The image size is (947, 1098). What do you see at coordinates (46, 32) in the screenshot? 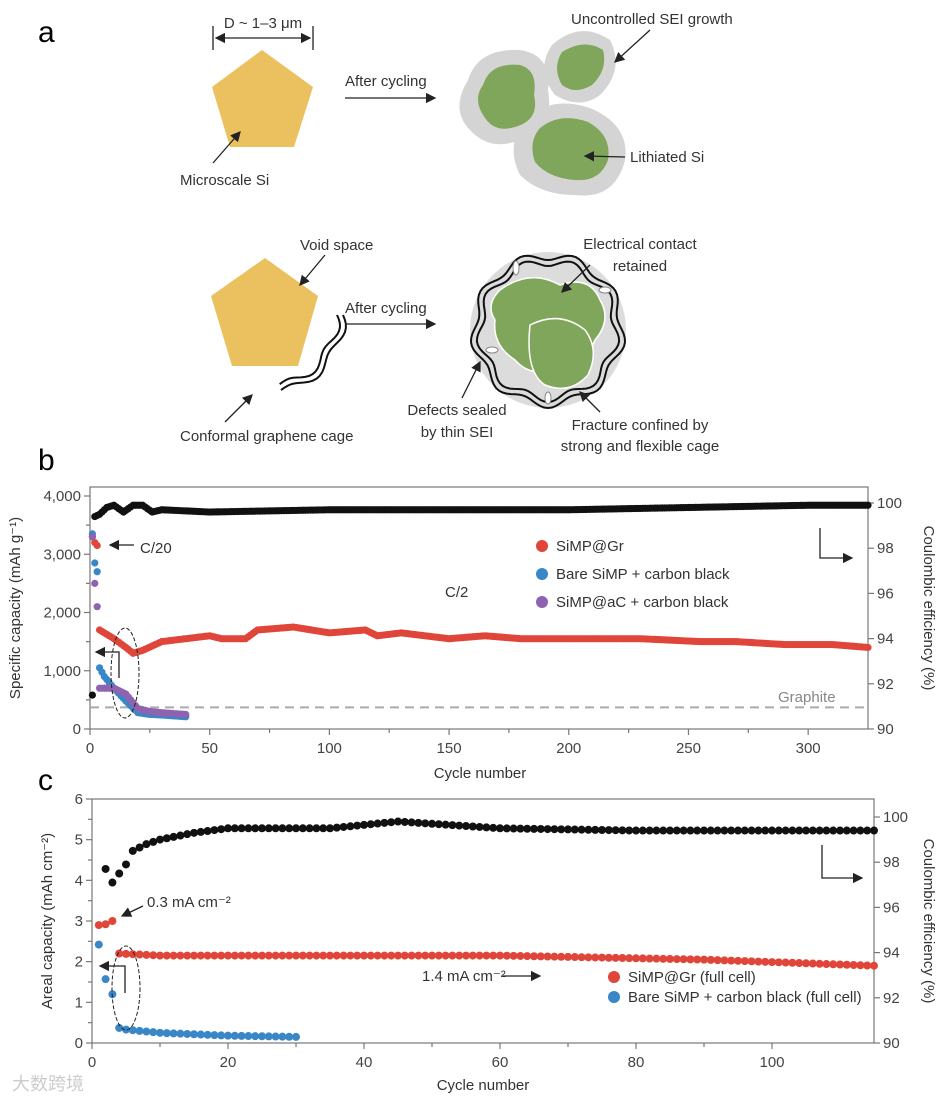
I see `panel-label-a: a` at bounding box center [46, 32].